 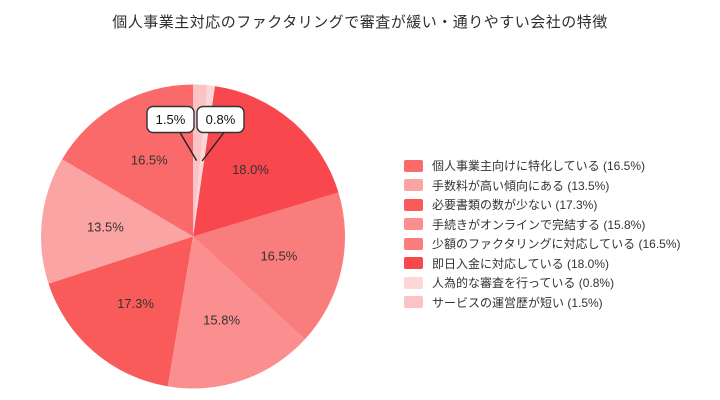 I want to click on legend-label: 手続きがオンラインで完結する (15.8%), so click(x=539, y=224).